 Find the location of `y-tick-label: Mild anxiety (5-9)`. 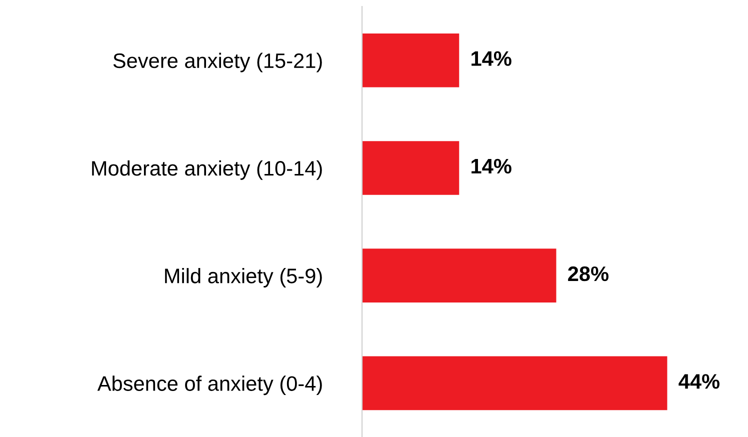

y-tick-label: Mild anxiety (5-9) is located at coordinates (243, 278).